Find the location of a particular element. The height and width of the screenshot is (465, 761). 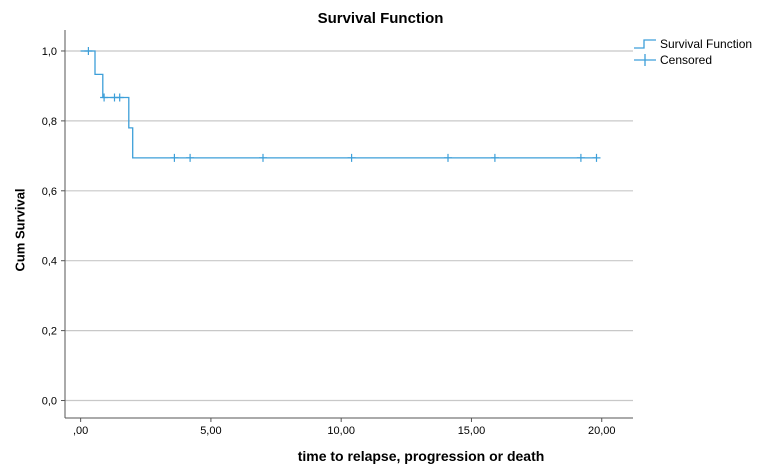

y-tick-label: 0,8 is located at coordinates (49, 122).